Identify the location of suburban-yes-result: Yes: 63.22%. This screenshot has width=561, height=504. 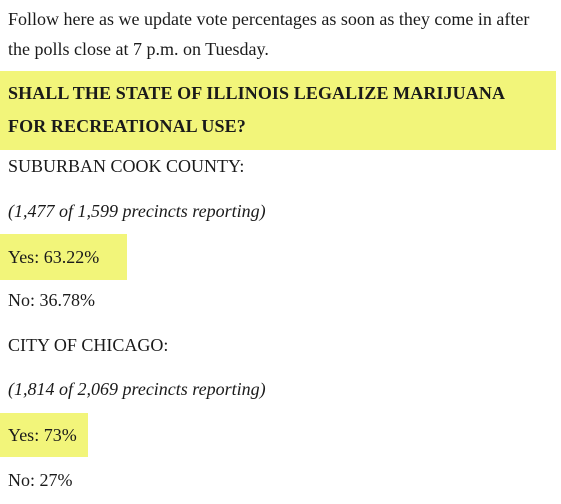
(54, 257).